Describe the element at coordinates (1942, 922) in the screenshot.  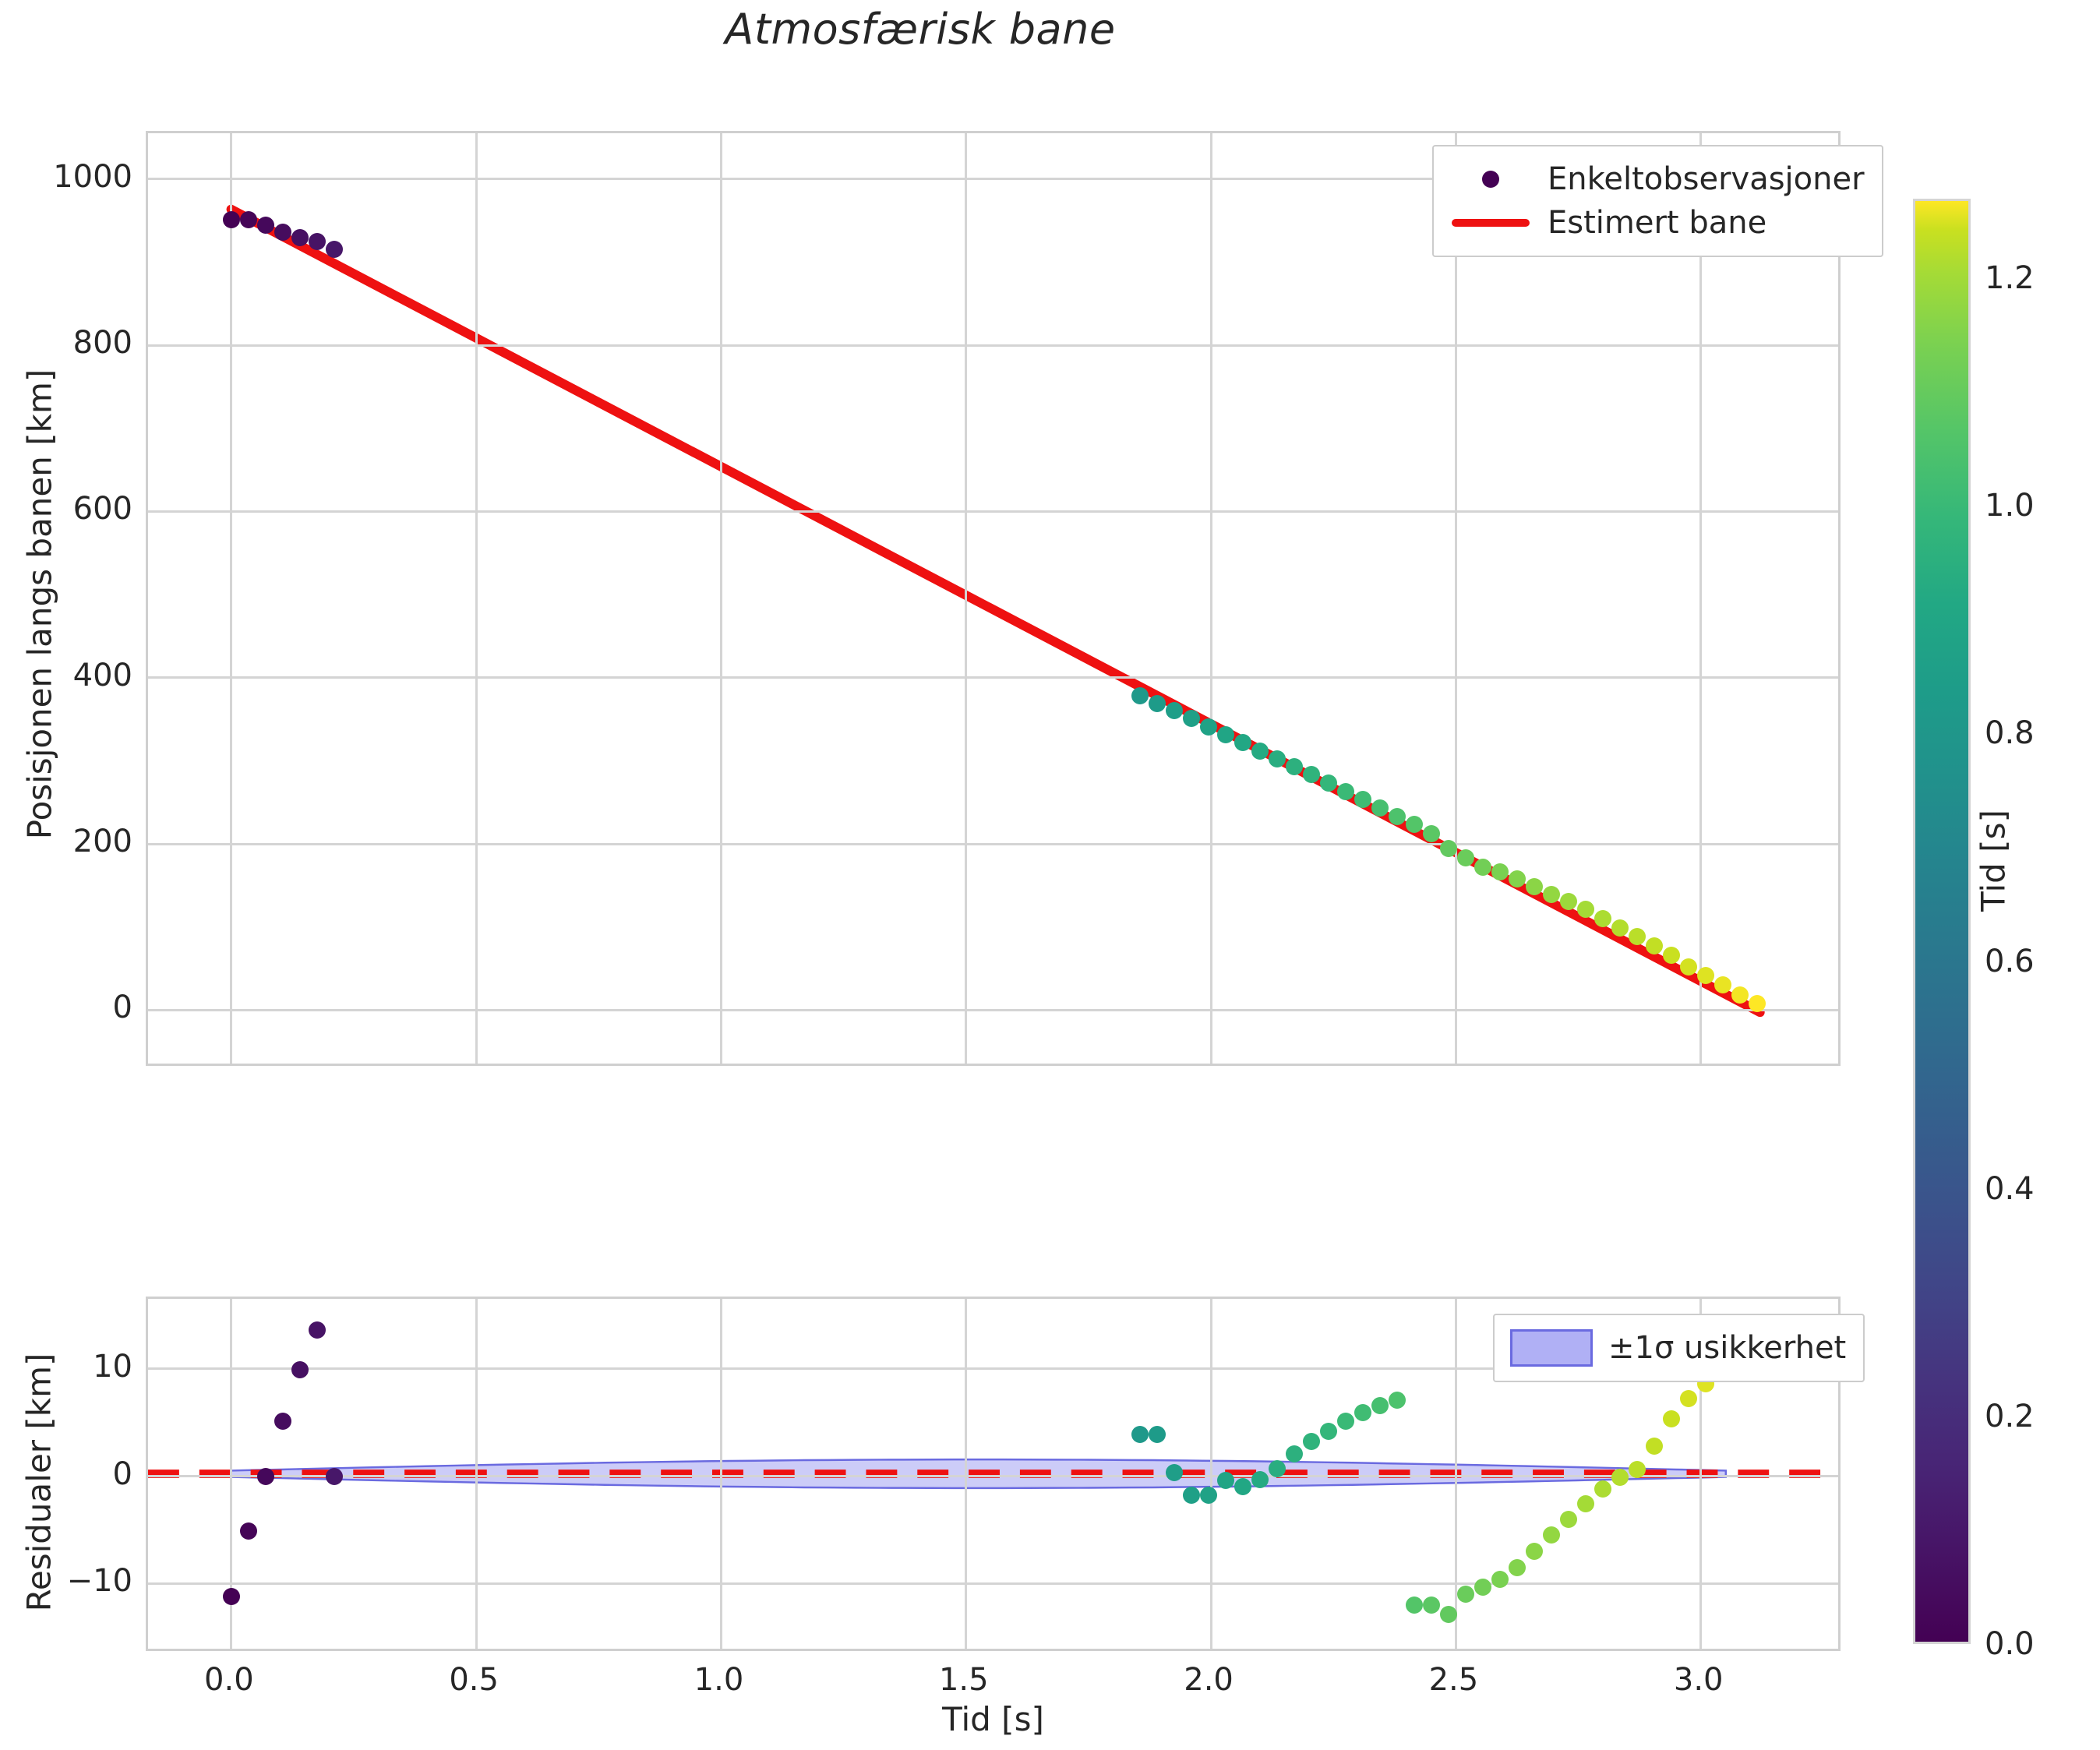
I see `colorbar-gradient` at that location.